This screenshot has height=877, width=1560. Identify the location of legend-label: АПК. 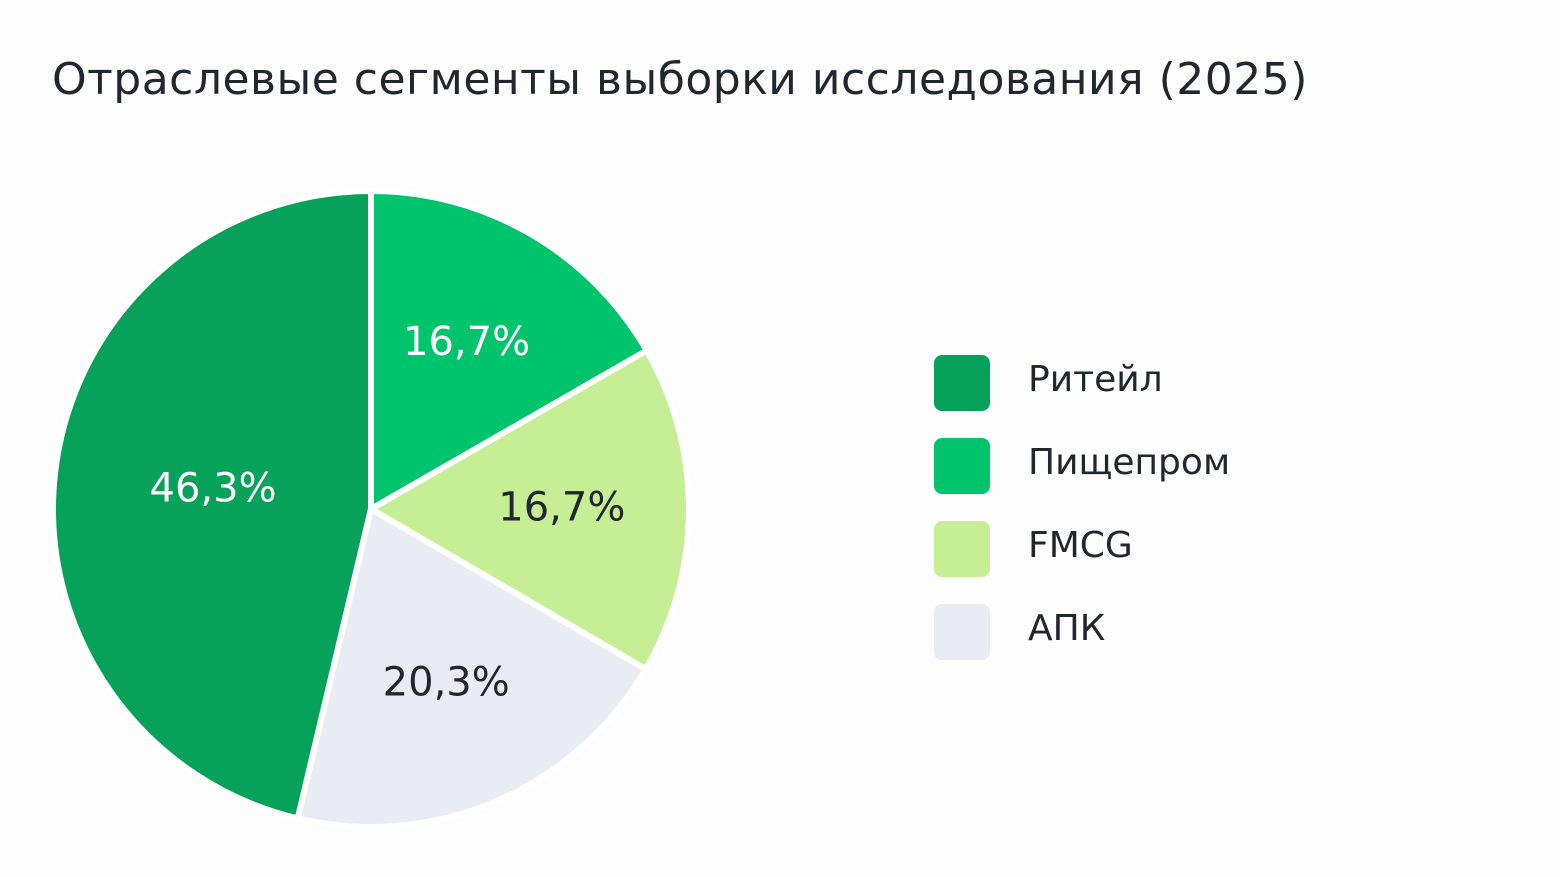
(1066, 628).